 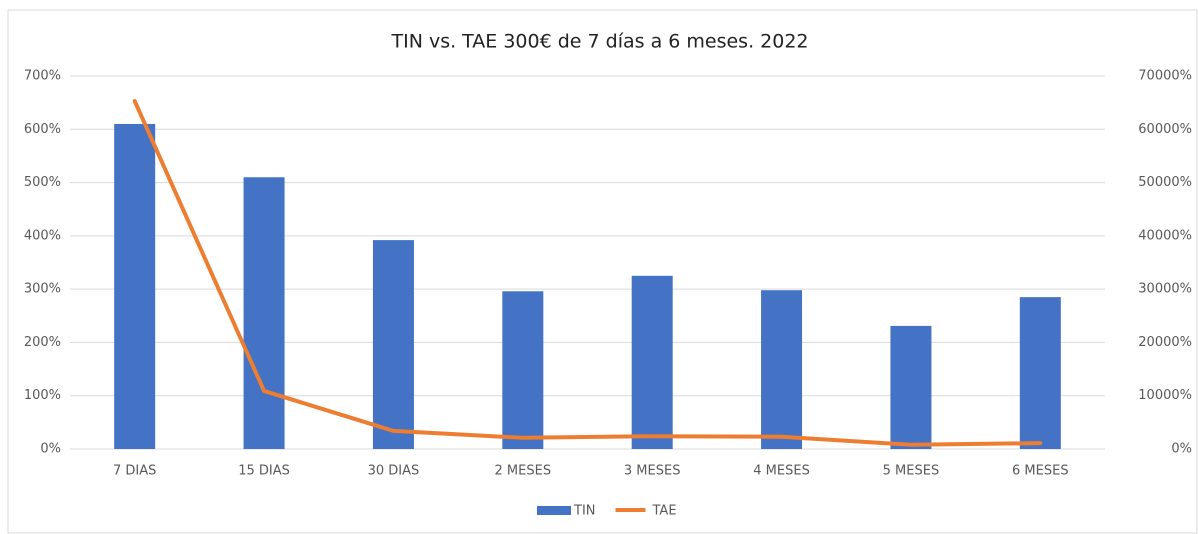 I want to click on y2-tick-label: 40000%, so click(x=1165, y=235).